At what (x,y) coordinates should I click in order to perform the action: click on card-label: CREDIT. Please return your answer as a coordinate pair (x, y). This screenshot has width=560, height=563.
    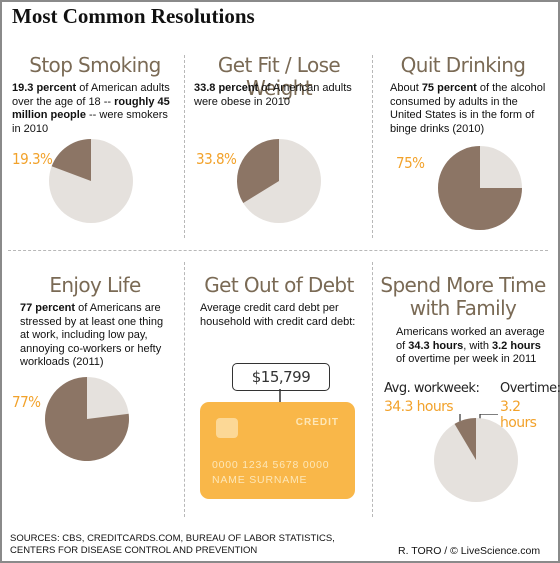
    Looking at the image, I should click on (317, 422).